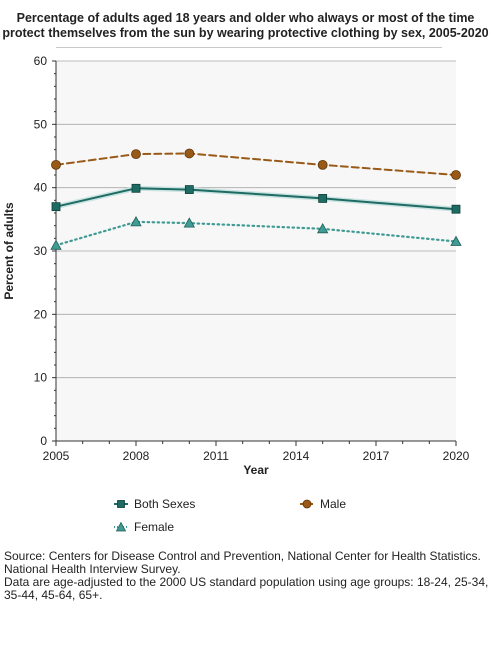 This screenshot has width=491, height=646. I want to click on title-divider, so click(249, 47).